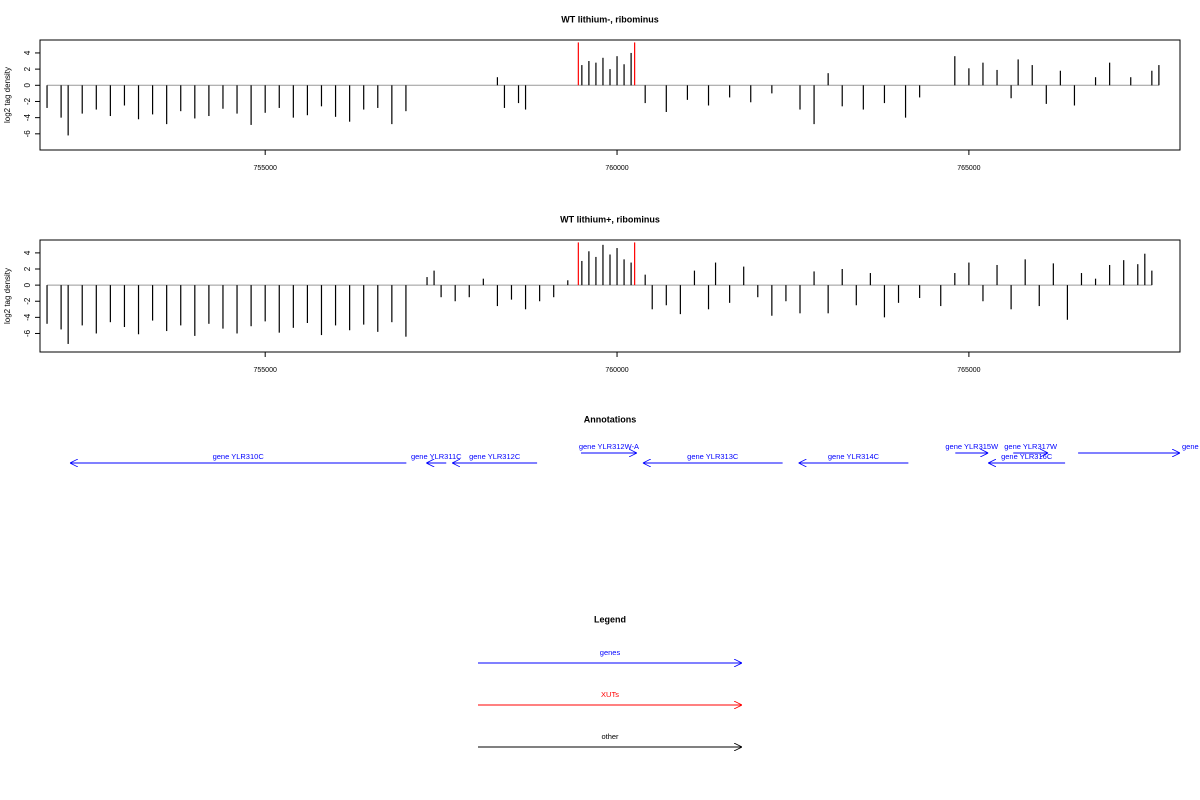  Describe the element at coordinates (1031, 446) in the screenshot. I see `gene-label: gene YLR317W` at that location.